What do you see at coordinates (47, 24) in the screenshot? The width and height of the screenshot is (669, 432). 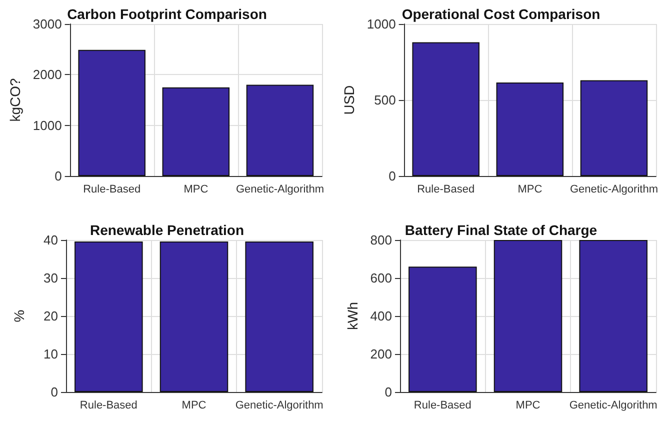 I see `y-tick-label: 3000` at bounding box center [47, 24].